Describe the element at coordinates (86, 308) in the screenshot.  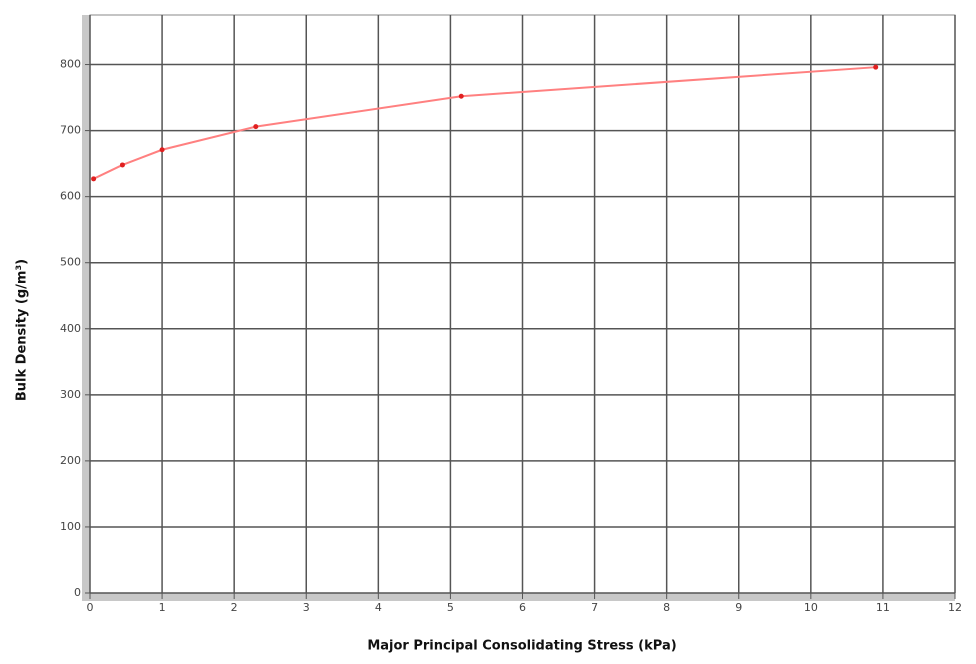
I see `left-bar` at that location.